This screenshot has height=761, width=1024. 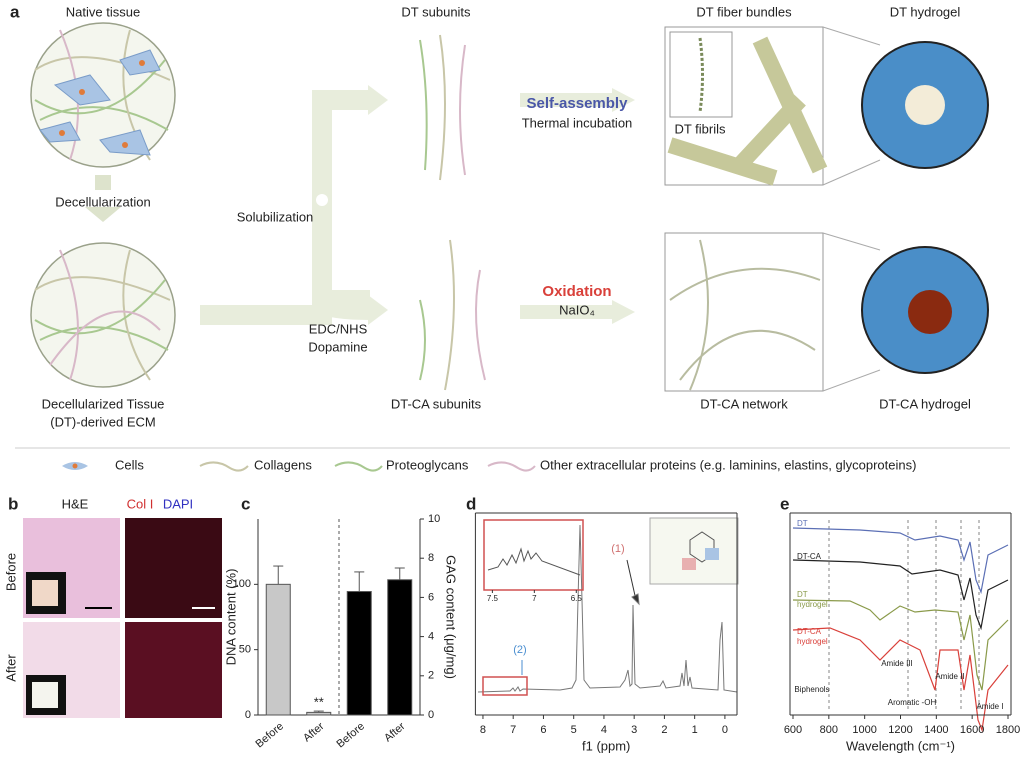 What do you see at coordinates (989, 706) in the screenshot?
I see `annotation: Amide I` at bounding box center [989, 706].